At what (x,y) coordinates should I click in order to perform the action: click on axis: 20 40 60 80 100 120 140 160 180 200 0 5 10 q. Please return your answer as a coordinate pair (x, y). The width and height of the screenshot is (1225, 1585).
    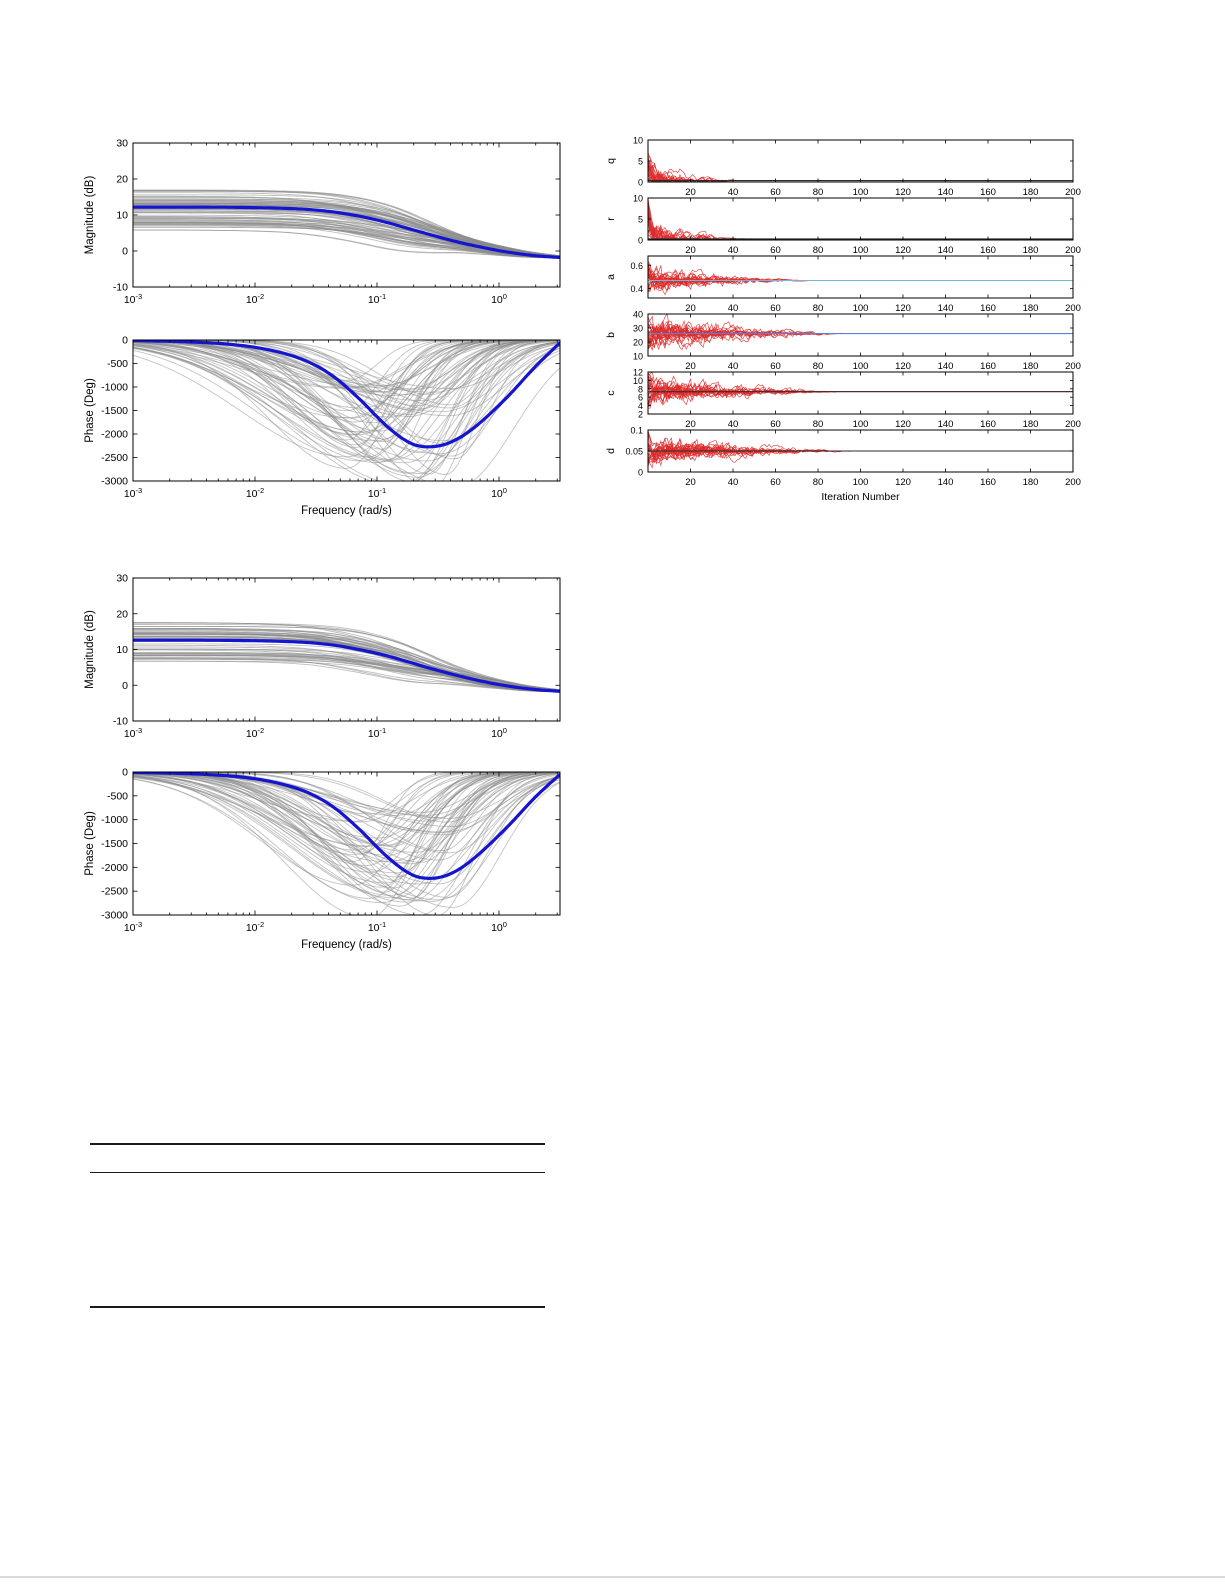
    Looking at the image, I should click on (843, 167).